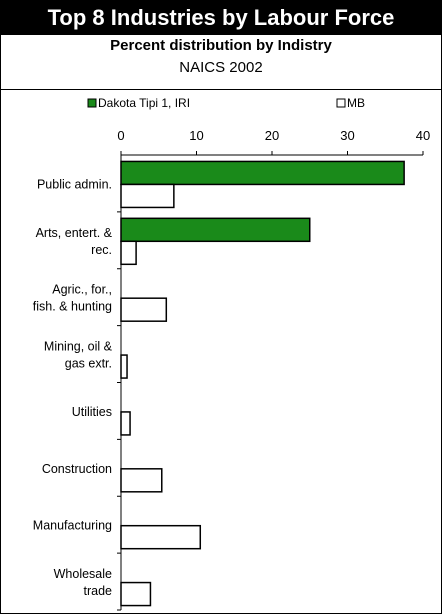  I want to click on category-label: Utilities, so click(92, 412).